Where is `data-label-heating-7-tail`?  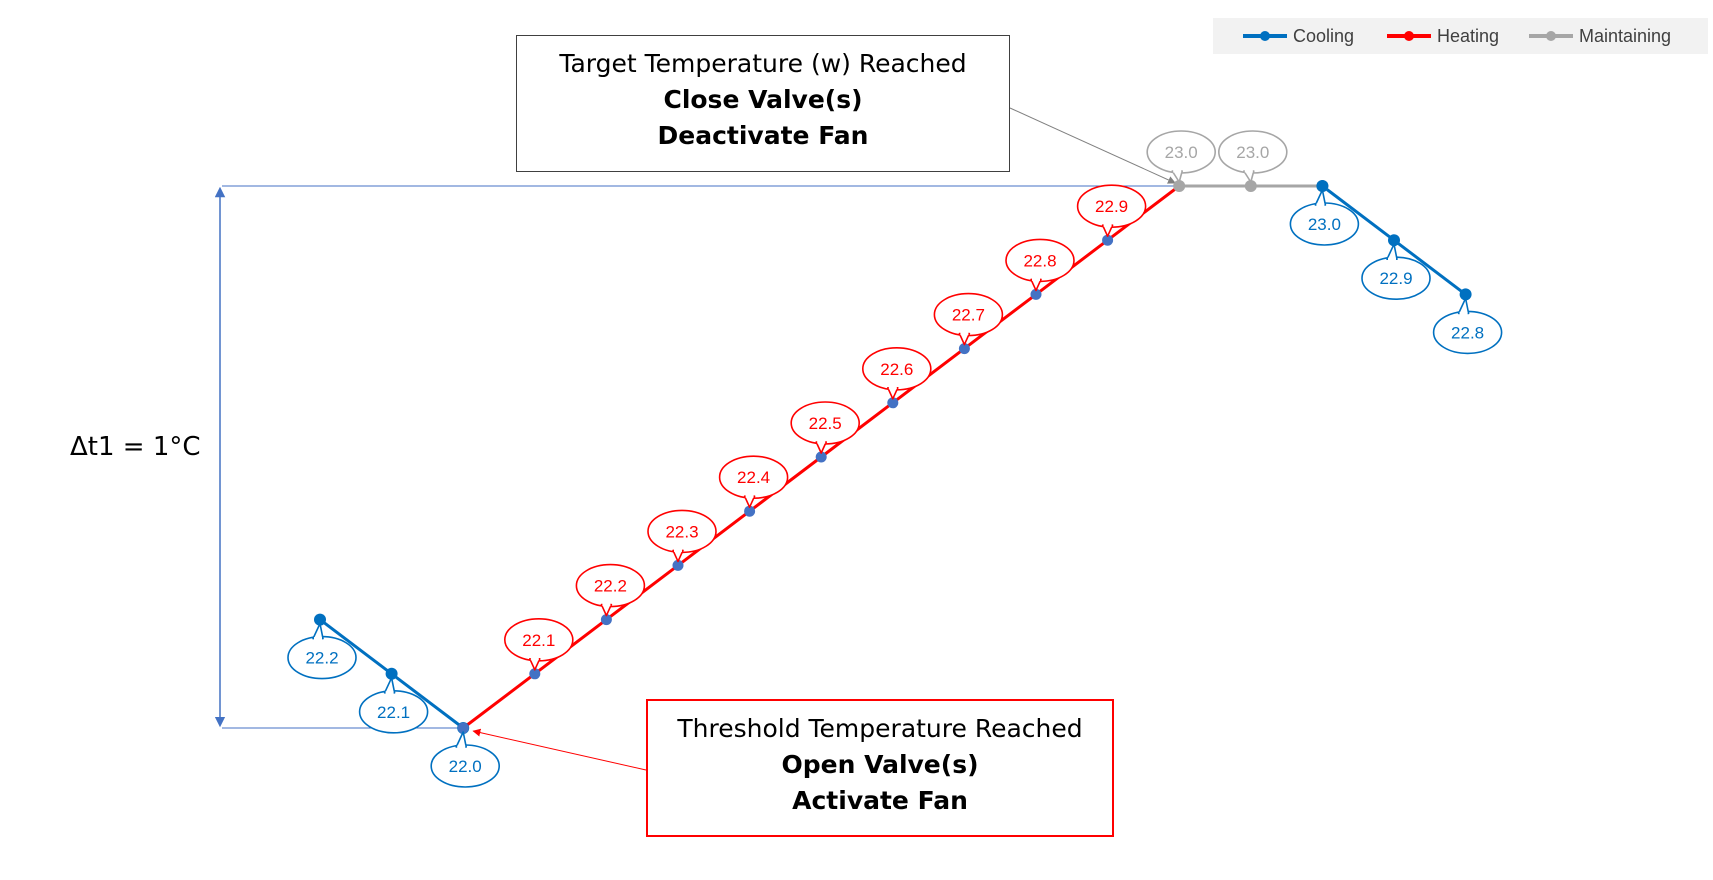
data-label-heating-7-tail is located at coordinates (964, 339).